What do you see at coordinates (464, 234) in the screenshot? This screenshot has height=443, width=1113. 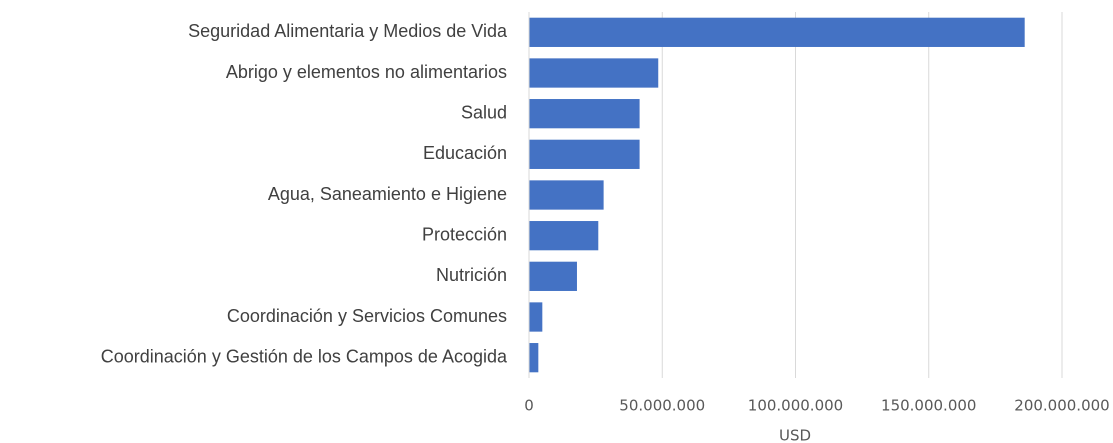 I see `y-tick-label: Protección` at bounding box center [464, 234].